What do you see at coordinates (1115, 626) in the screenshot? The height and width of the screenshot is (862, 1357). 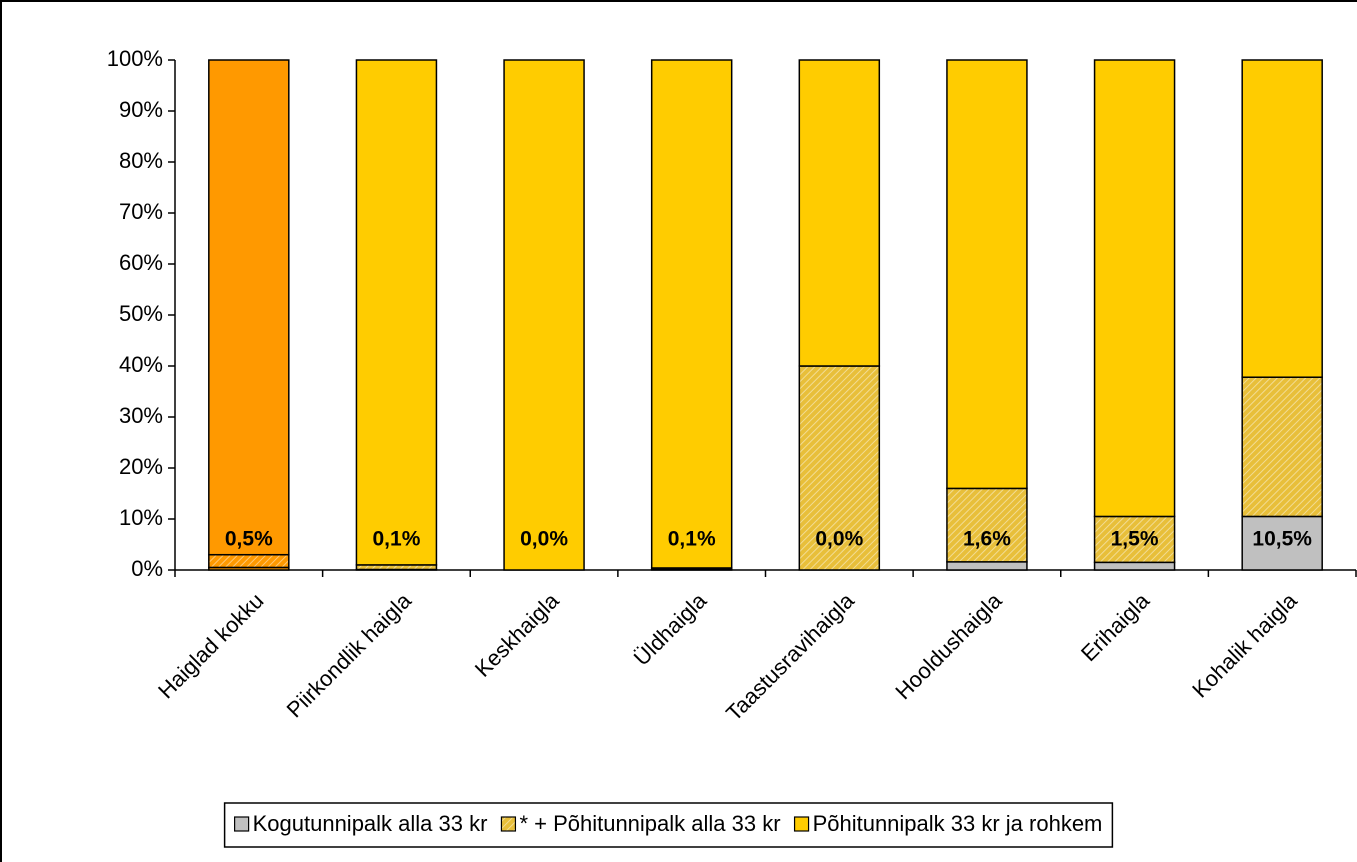 I see `x-tick-label: Erihaigla` at bounding box center [1115, 626].